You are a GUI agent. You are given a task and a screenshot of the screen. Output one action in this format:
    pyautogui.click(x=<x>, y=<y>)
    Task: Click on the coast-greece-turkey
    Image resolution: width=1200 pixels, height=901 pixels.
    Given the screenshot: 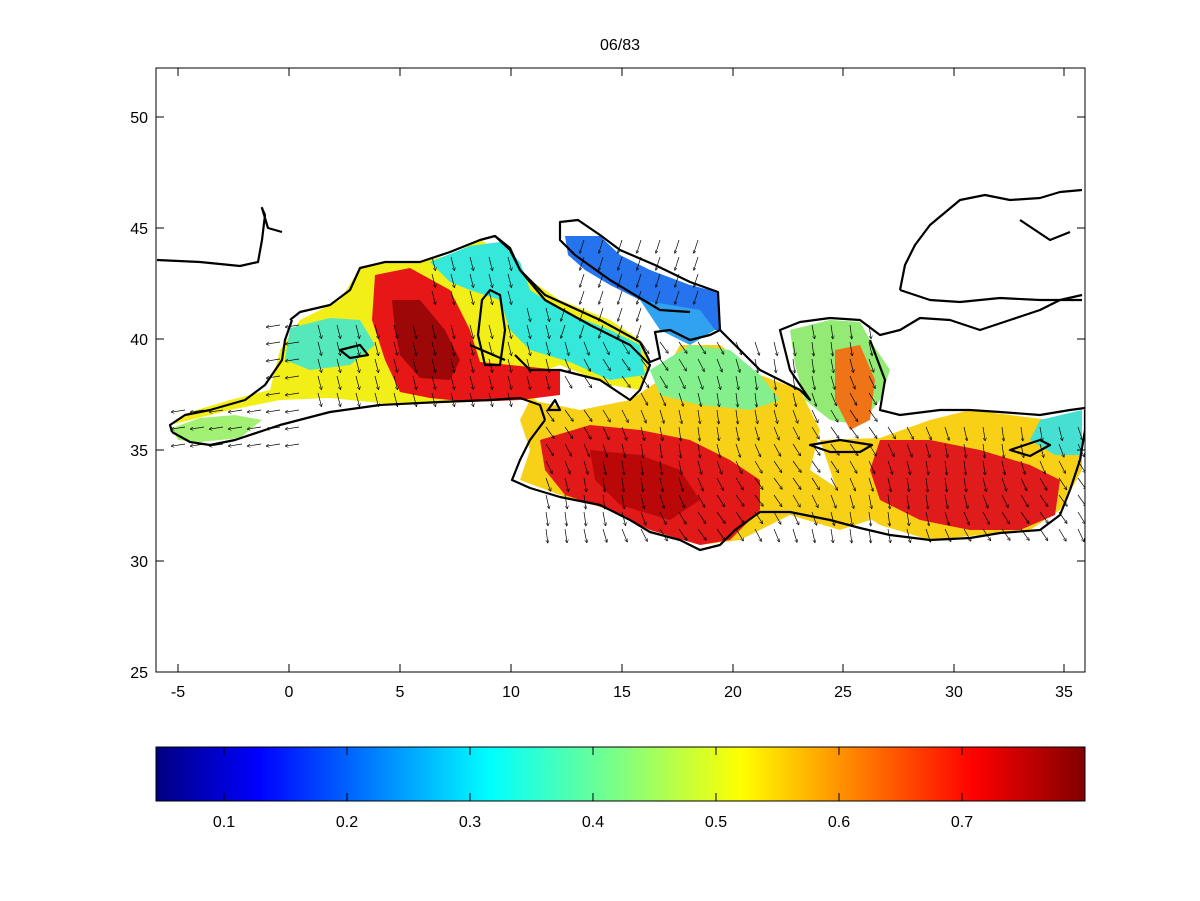 What is the action you would take?
    pyautogui.click(x=902, y=355)
    